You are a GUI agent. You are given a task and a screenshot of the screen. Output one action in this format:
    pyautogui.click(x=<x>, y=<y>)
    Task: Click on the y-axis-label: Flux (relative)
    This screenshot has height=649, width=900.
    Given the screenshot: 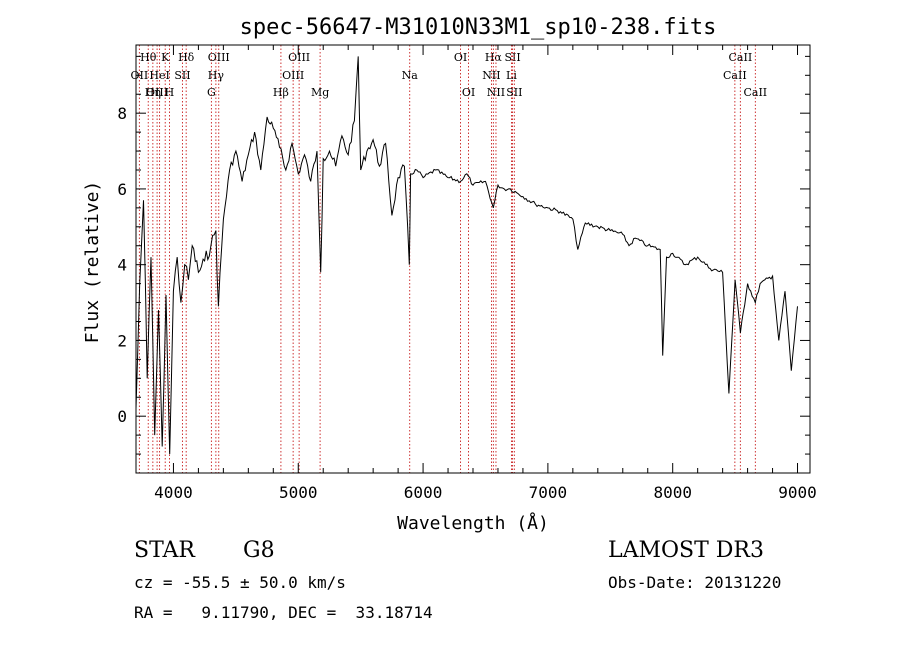 What is the action you would take?
    pyautogui.click(x=92, y=262)
    